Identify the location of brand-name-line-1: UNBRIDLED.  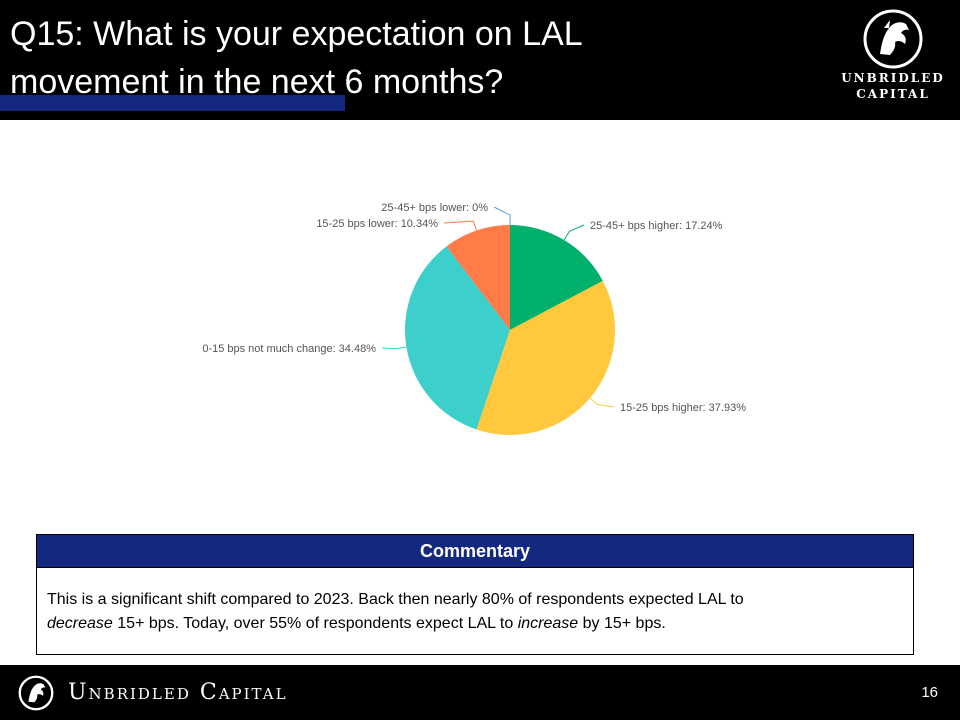
(893, 78).